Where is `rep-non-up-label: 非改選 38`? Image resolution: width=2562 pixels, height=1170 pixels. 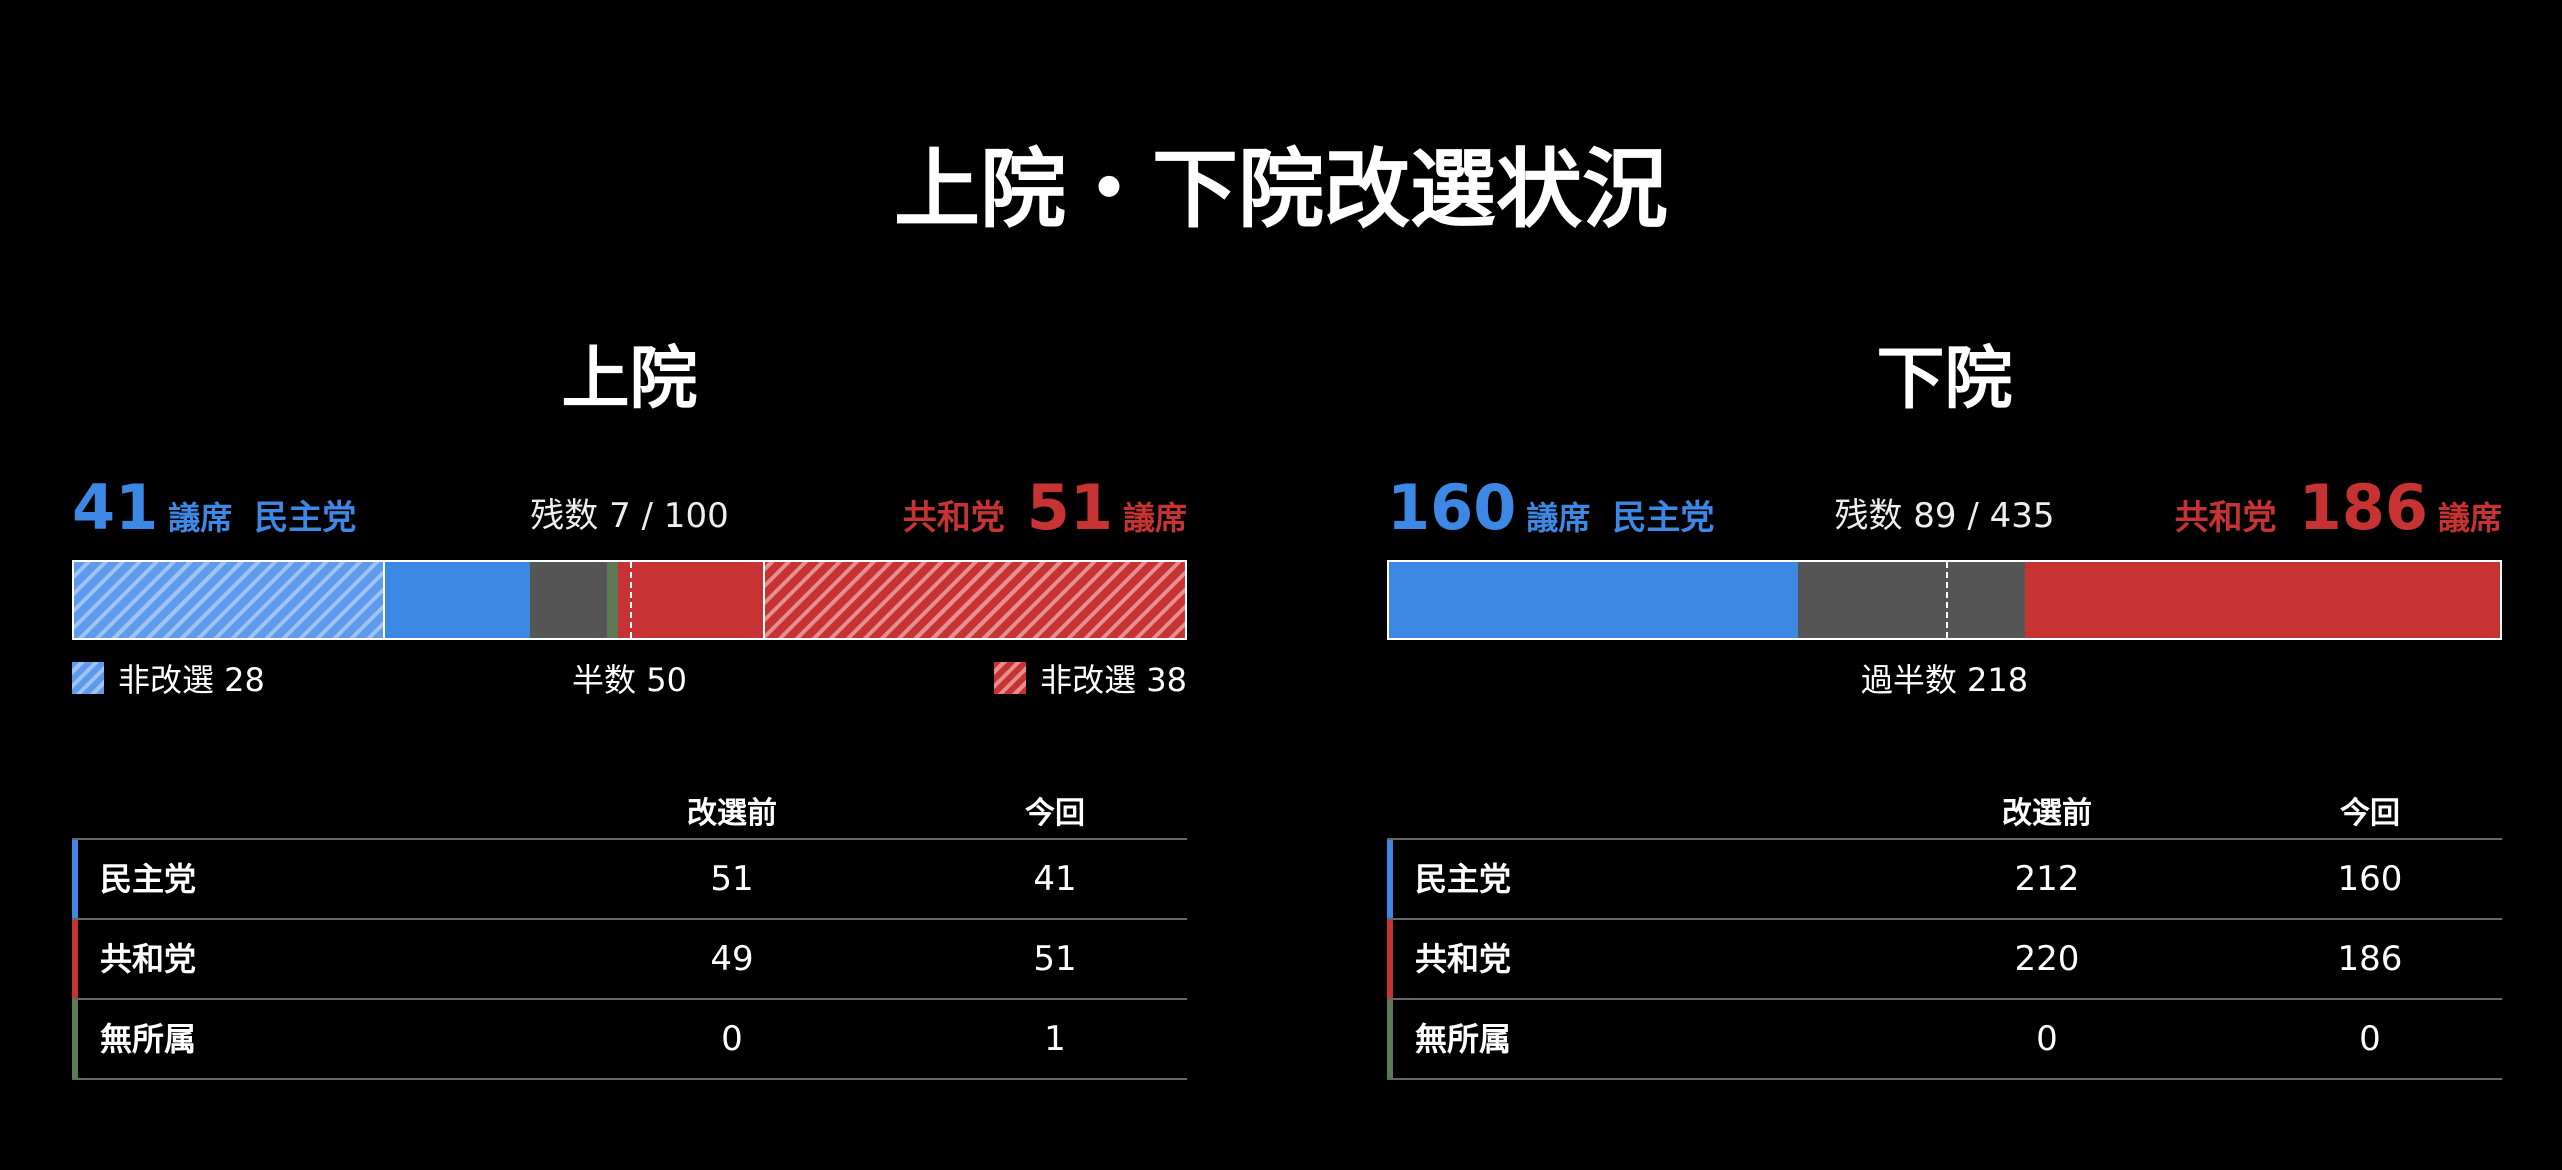 rep-non-up-label: 非改選 38 is located at coordinates (1113, 680).